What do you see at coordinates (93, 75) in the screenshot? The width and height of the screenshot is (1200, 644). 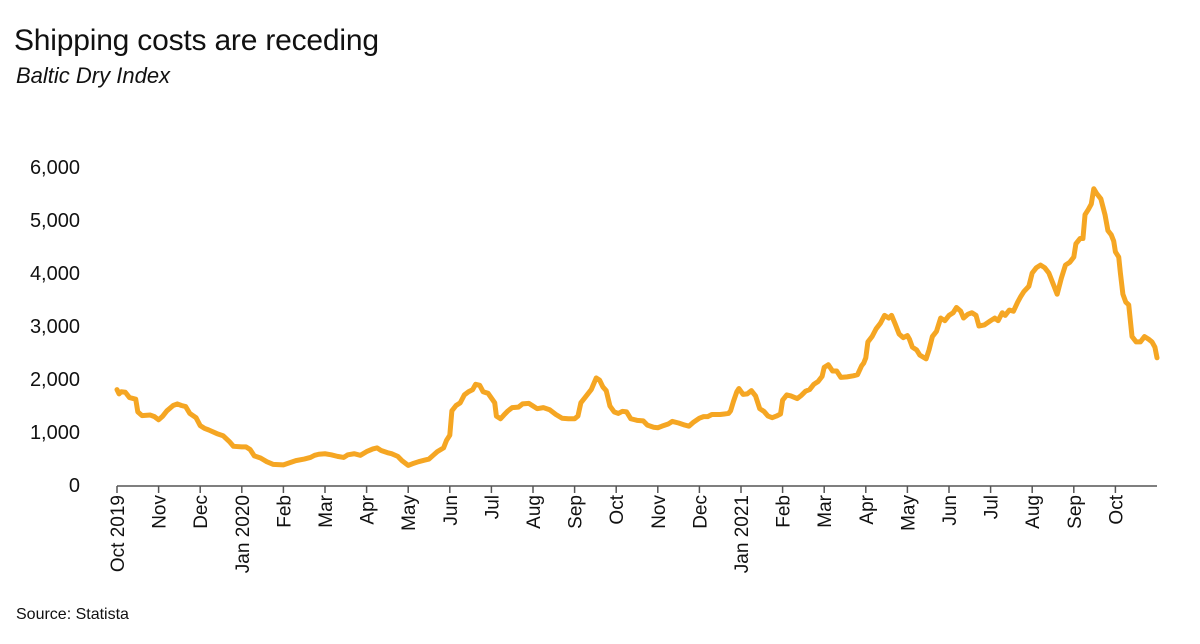 I see `chart-subtitle: Baltic Dry Index` at bounding box center [93, 75].